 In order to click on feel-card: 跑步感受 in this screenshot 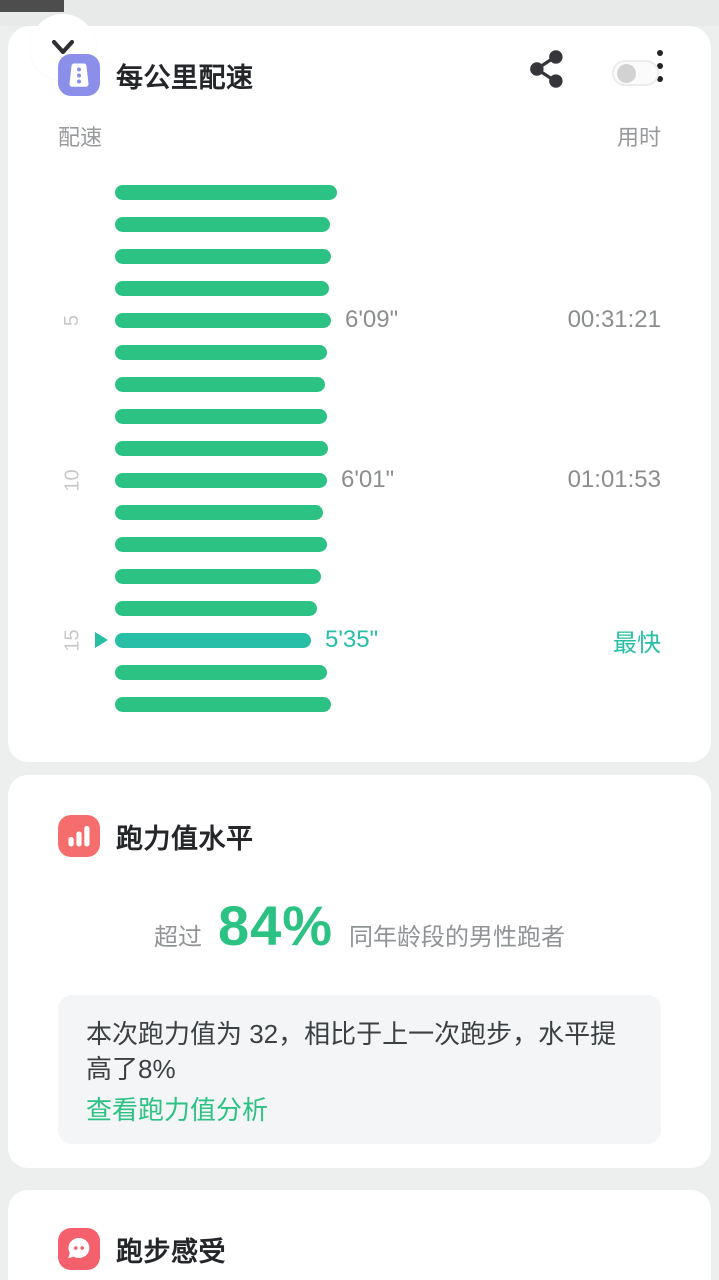, I will do `click(359, 1235)`.